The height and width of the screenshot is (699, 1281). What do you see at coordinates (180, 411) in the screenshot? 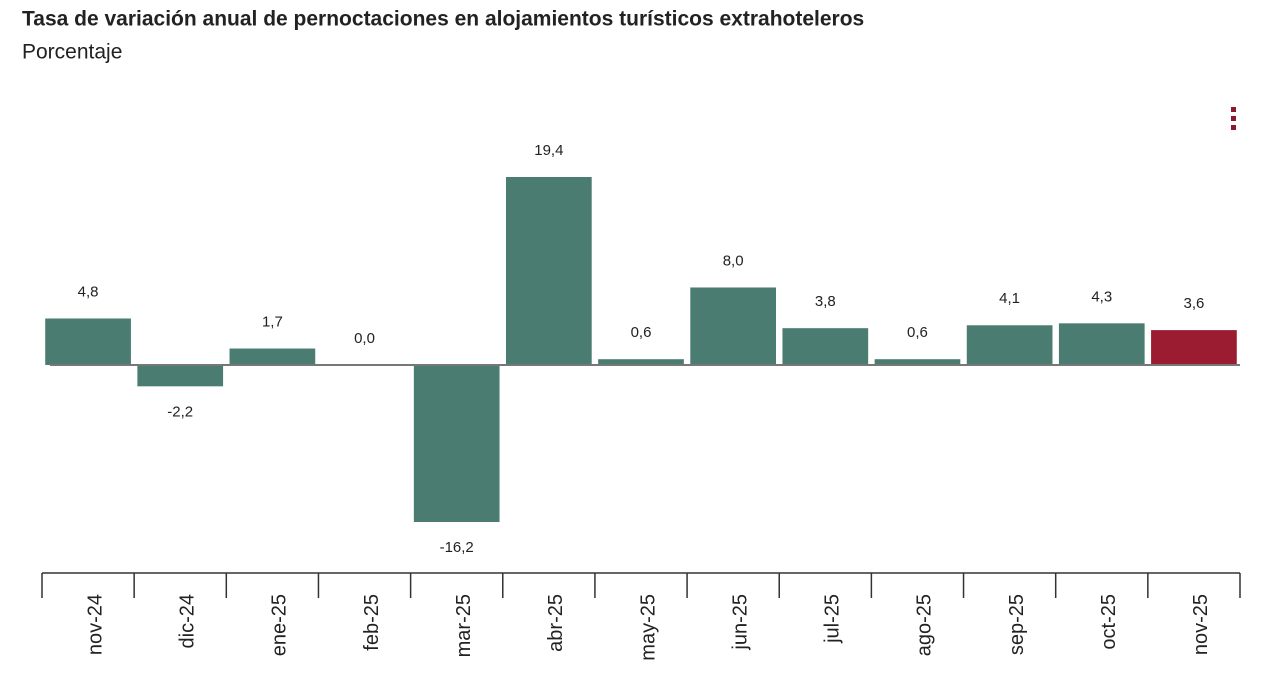
I see `value-label: -2,2` at bounding box center [180, 411].